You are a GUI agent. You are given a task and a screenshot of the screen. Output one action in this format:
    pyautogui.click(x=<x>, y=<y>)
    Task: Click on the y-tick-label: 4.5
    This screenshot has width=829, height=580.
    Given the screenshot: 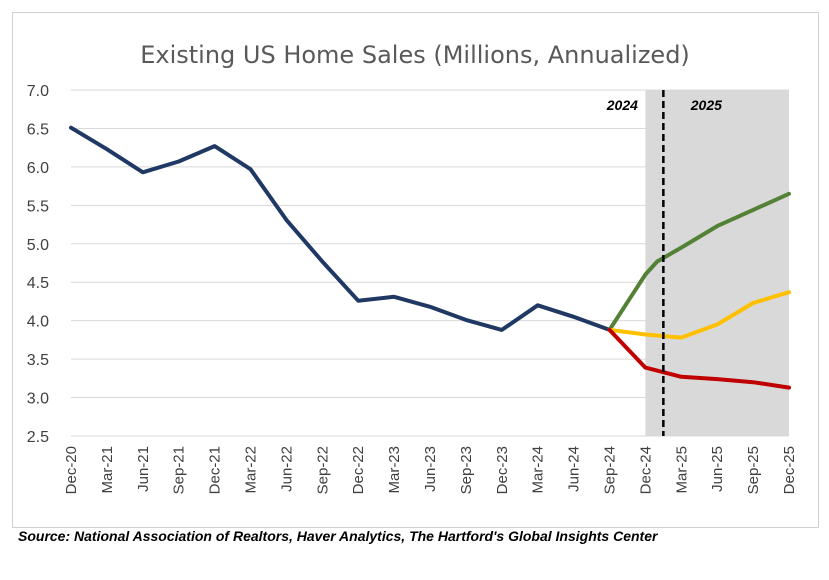 What is the action you would take?
    pyautogui.click(x=38, y=283)
    